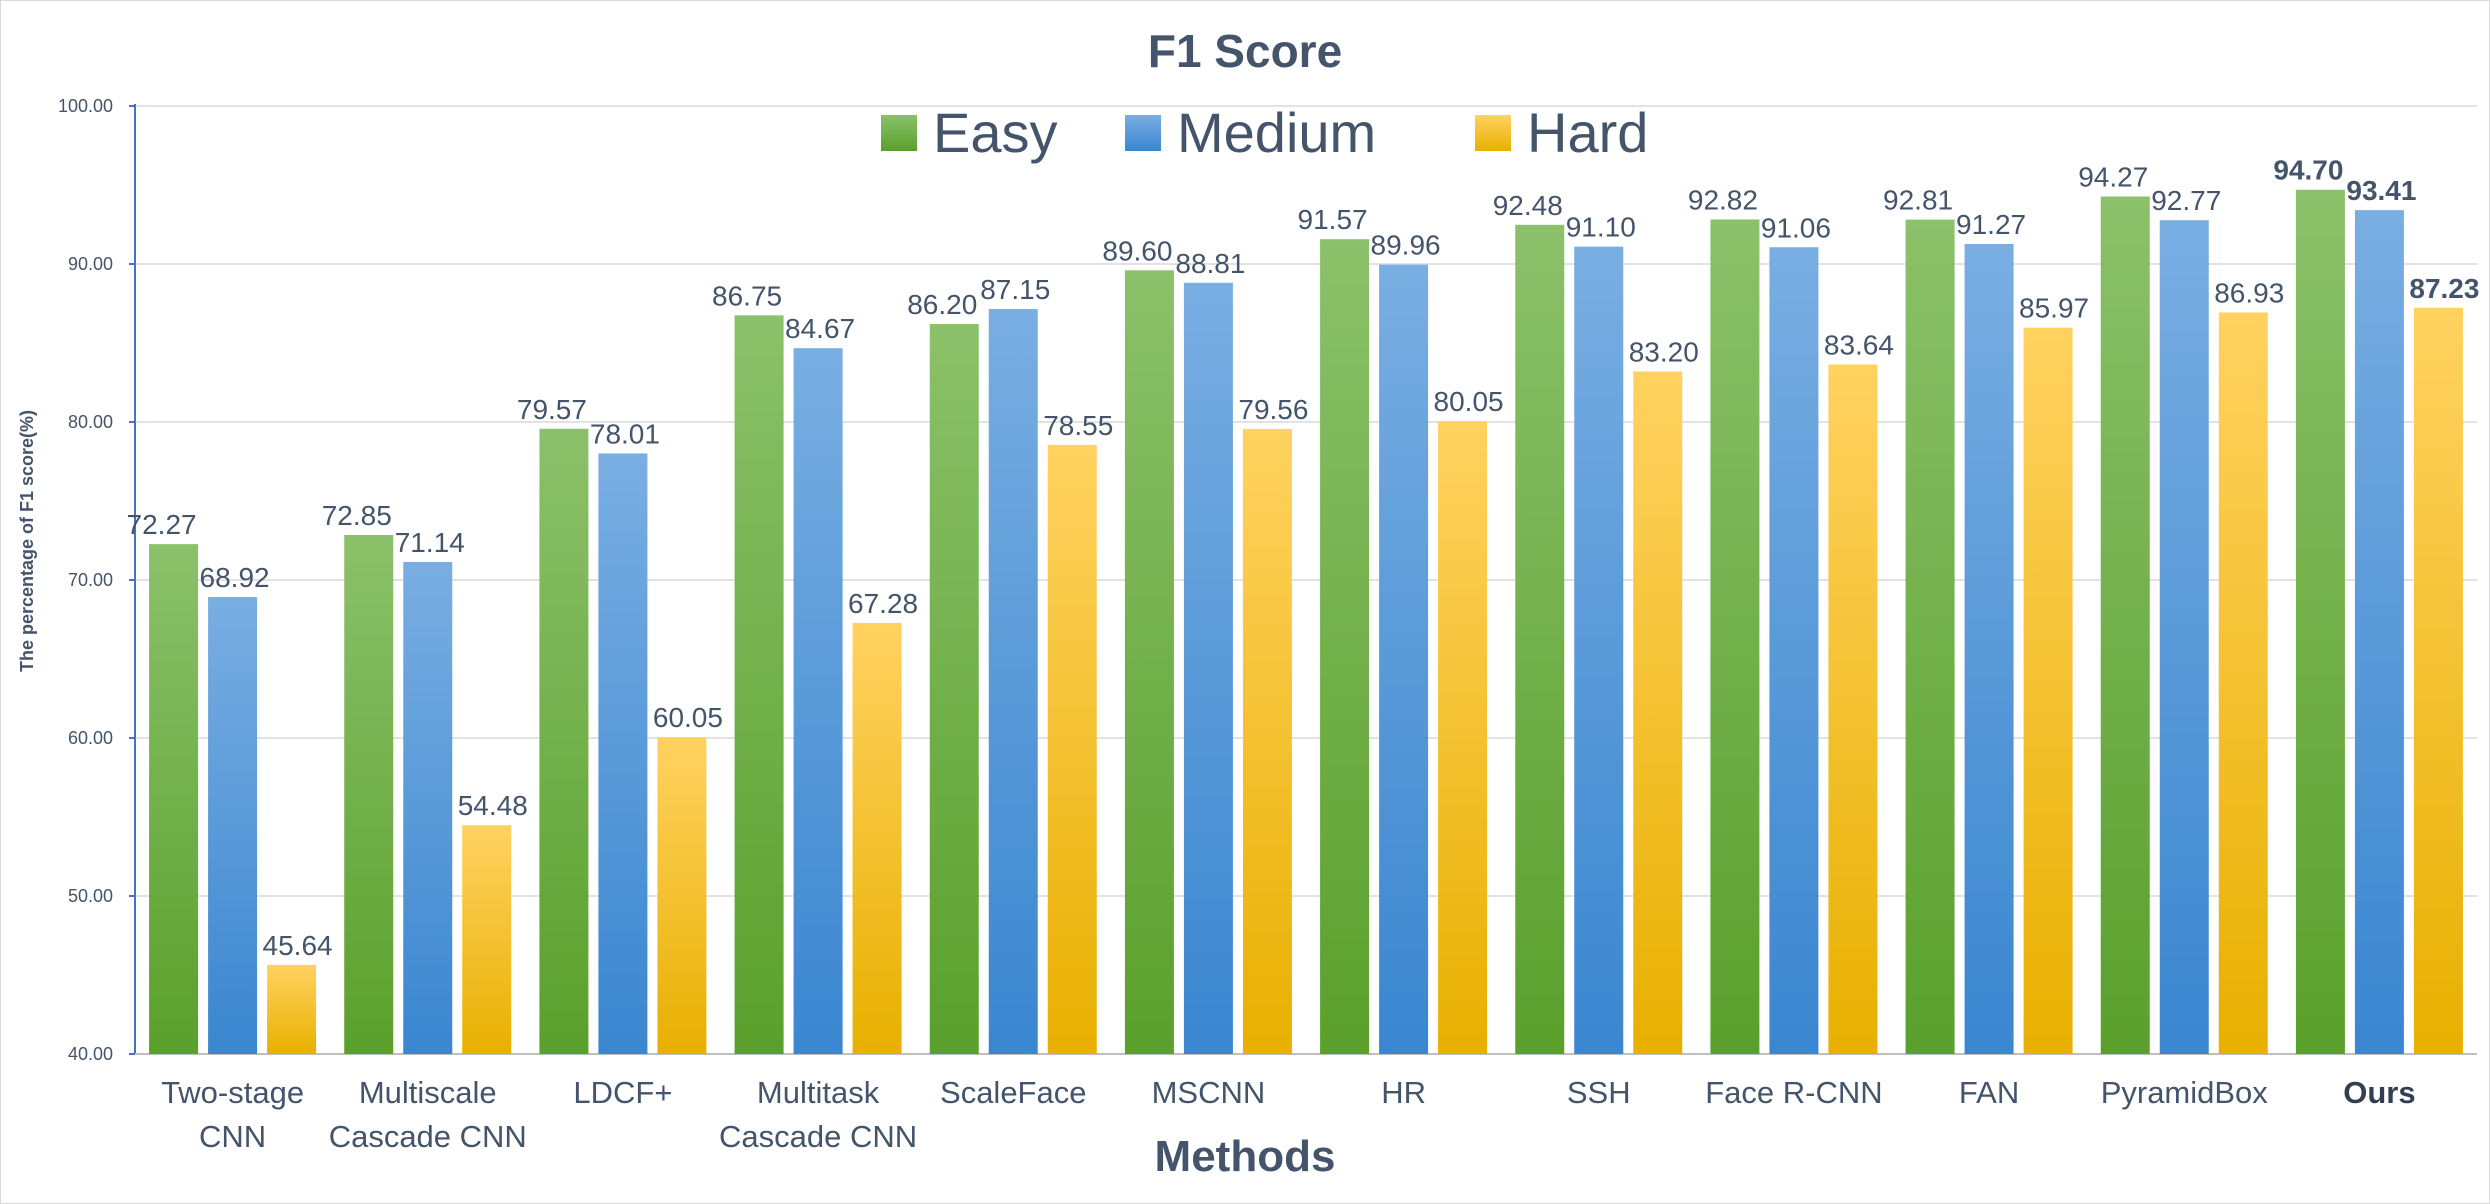  Describe the element at coordinates (552, 409) in the screenshot. I see `data-label-easy: 79.57` at that location.